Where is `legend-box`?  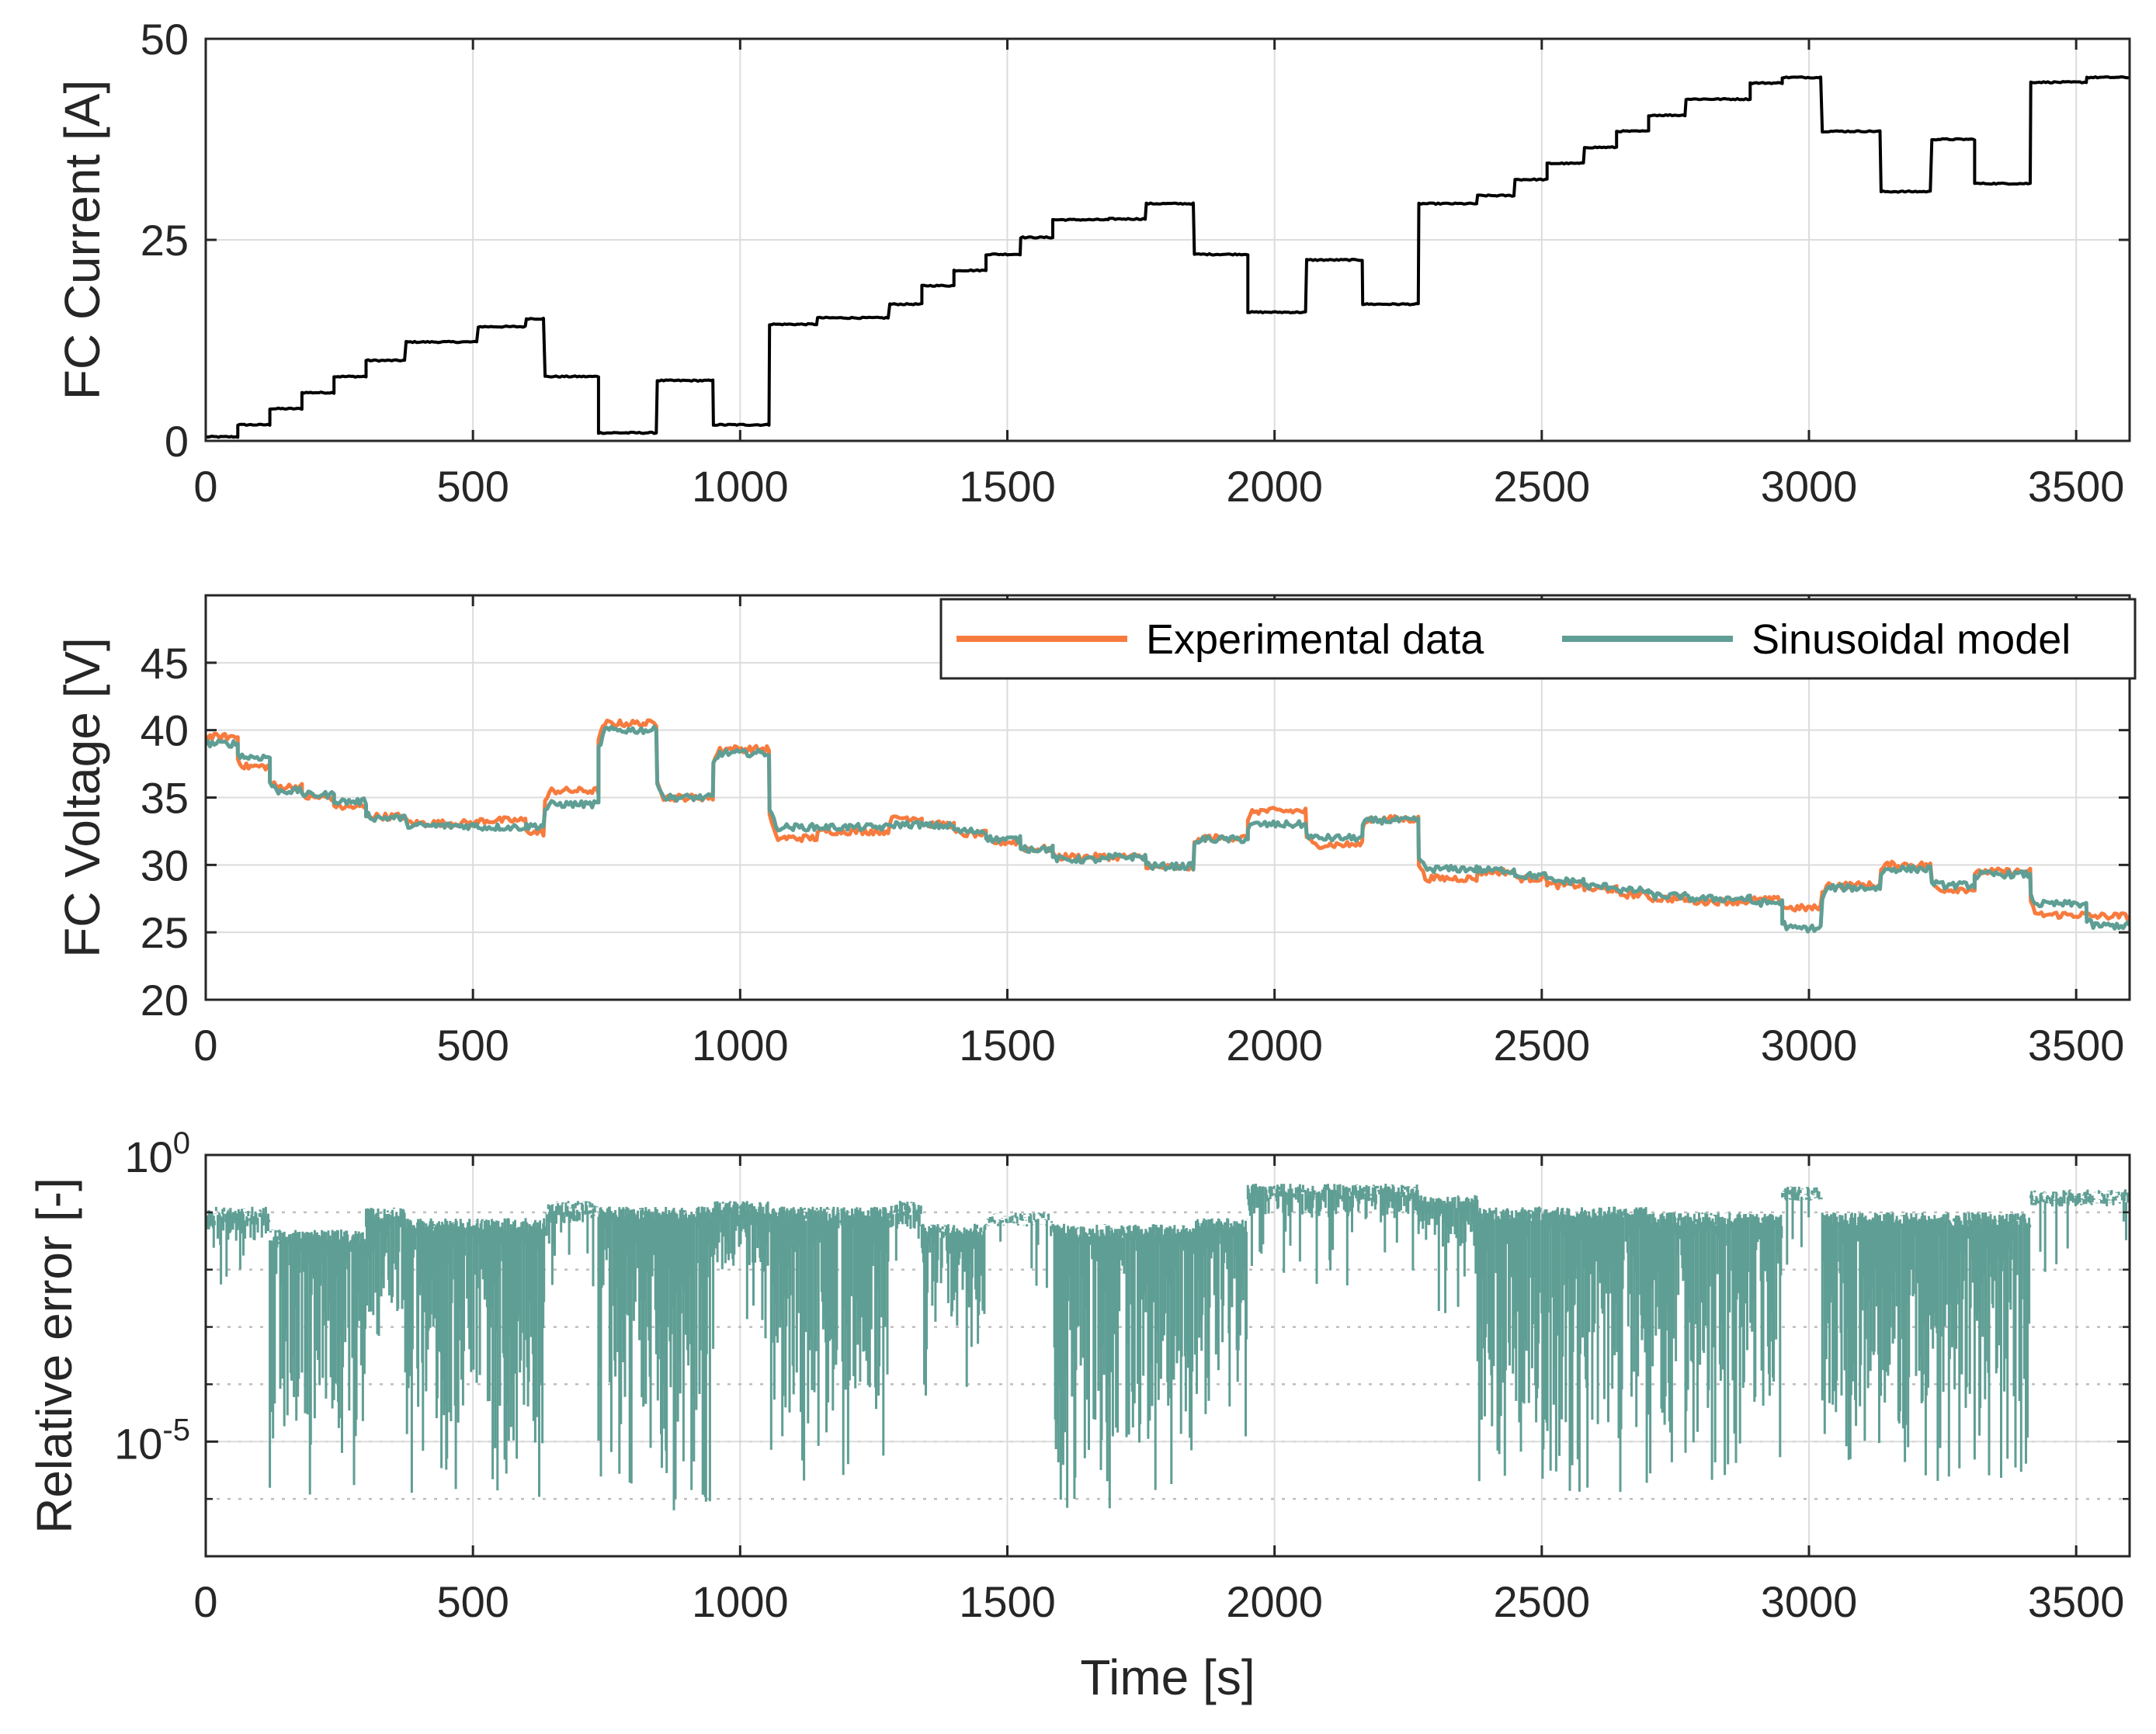 legend-box is located at coordinates (1538, 639).